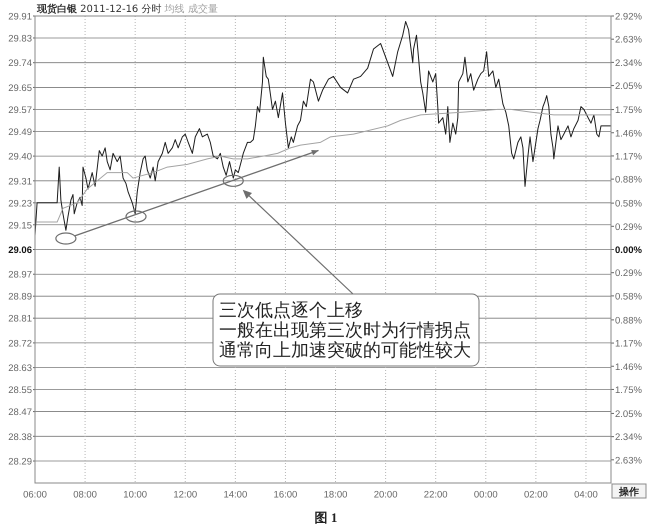 The width and height of the screenshot is (648, 530). What do you see at coordinates (20, 64) in the screenshot?
I see `y-tick-label: 29.74` at bounding box center [20, 64].